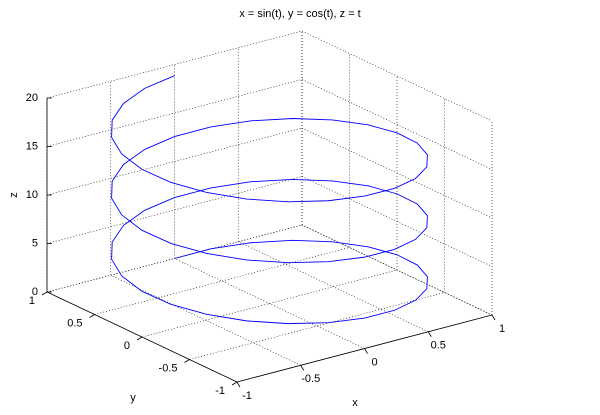  Describe the element at coordinates (247, 396) in the screenshot. I see `x-tick-label: -1` at that location.